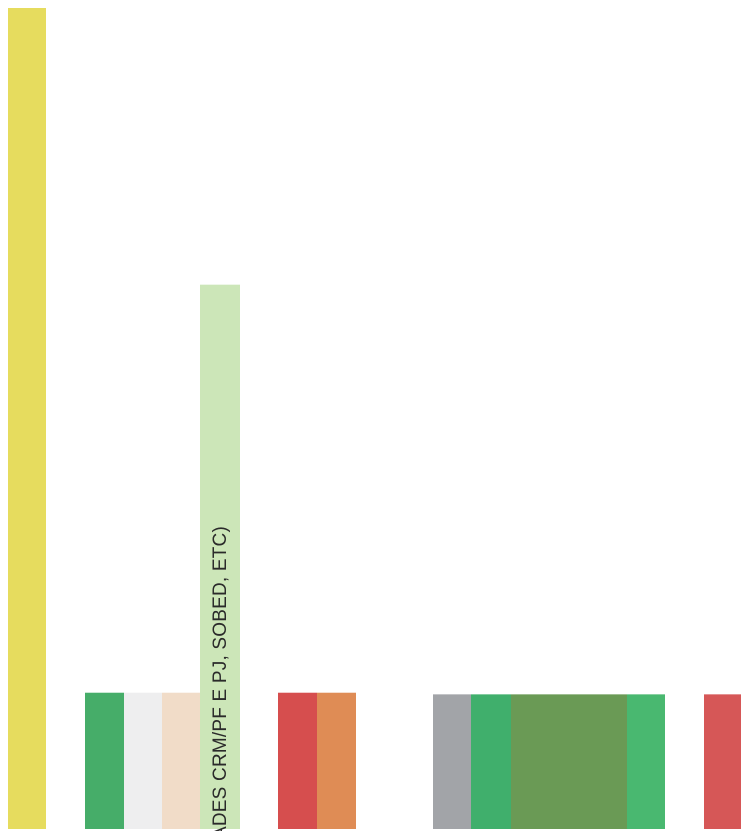  I want to click on bar-label-4: ADES CRM/PF E PJ, SOBED, ETC), so click(220, 678).